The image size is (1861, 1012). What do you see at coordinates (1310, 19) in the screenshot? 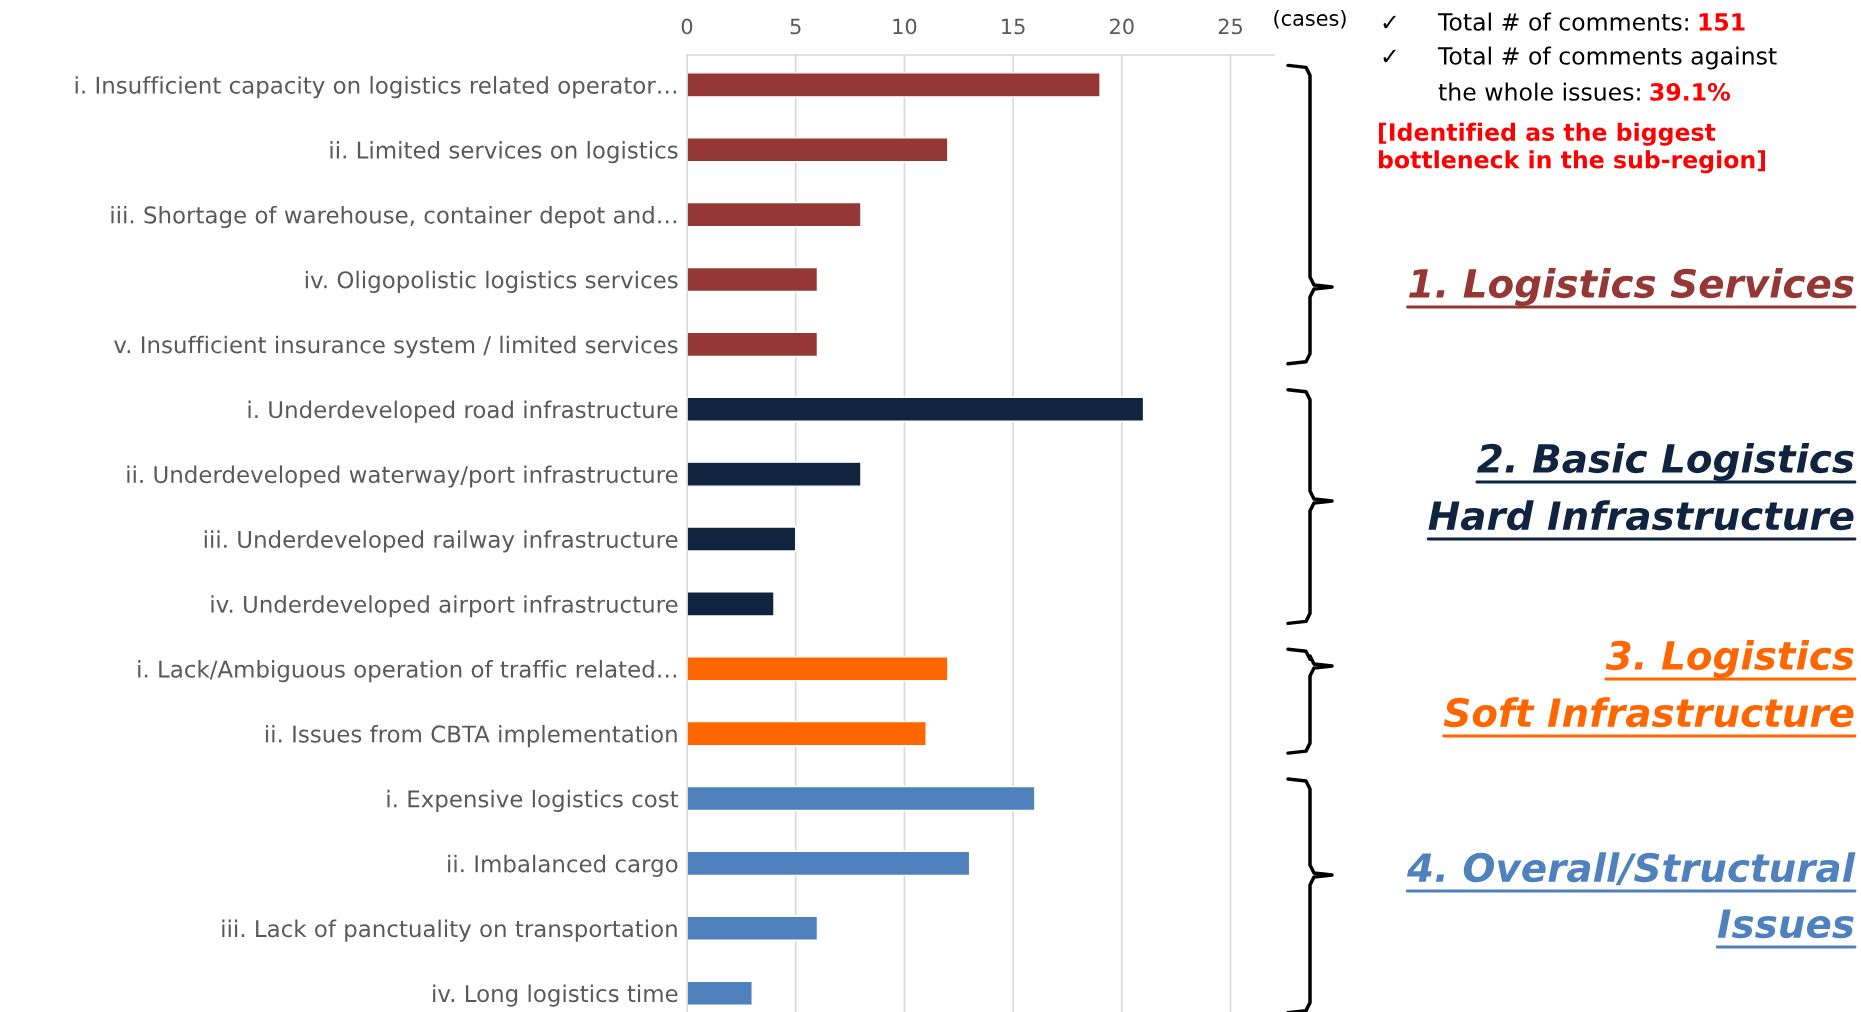
I see `x-axis-title: (cases)` at bounding box center [1310, 19].